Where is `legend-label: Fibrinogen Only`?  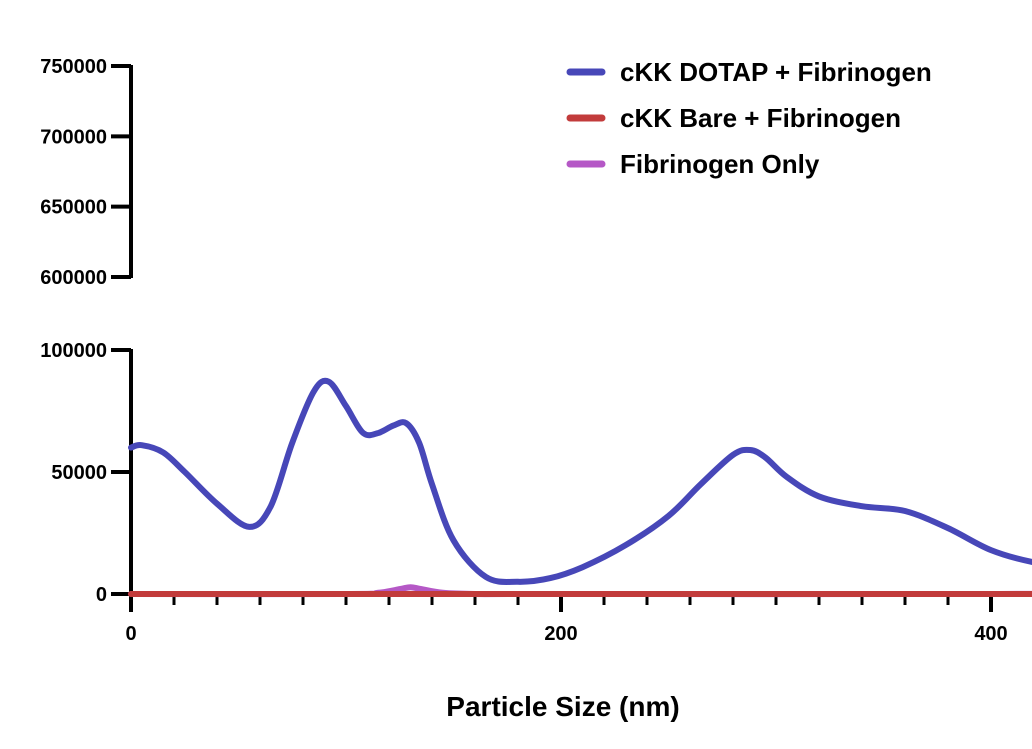
legend-label: Fibrinogen Only is located at coordinates (720, 164).